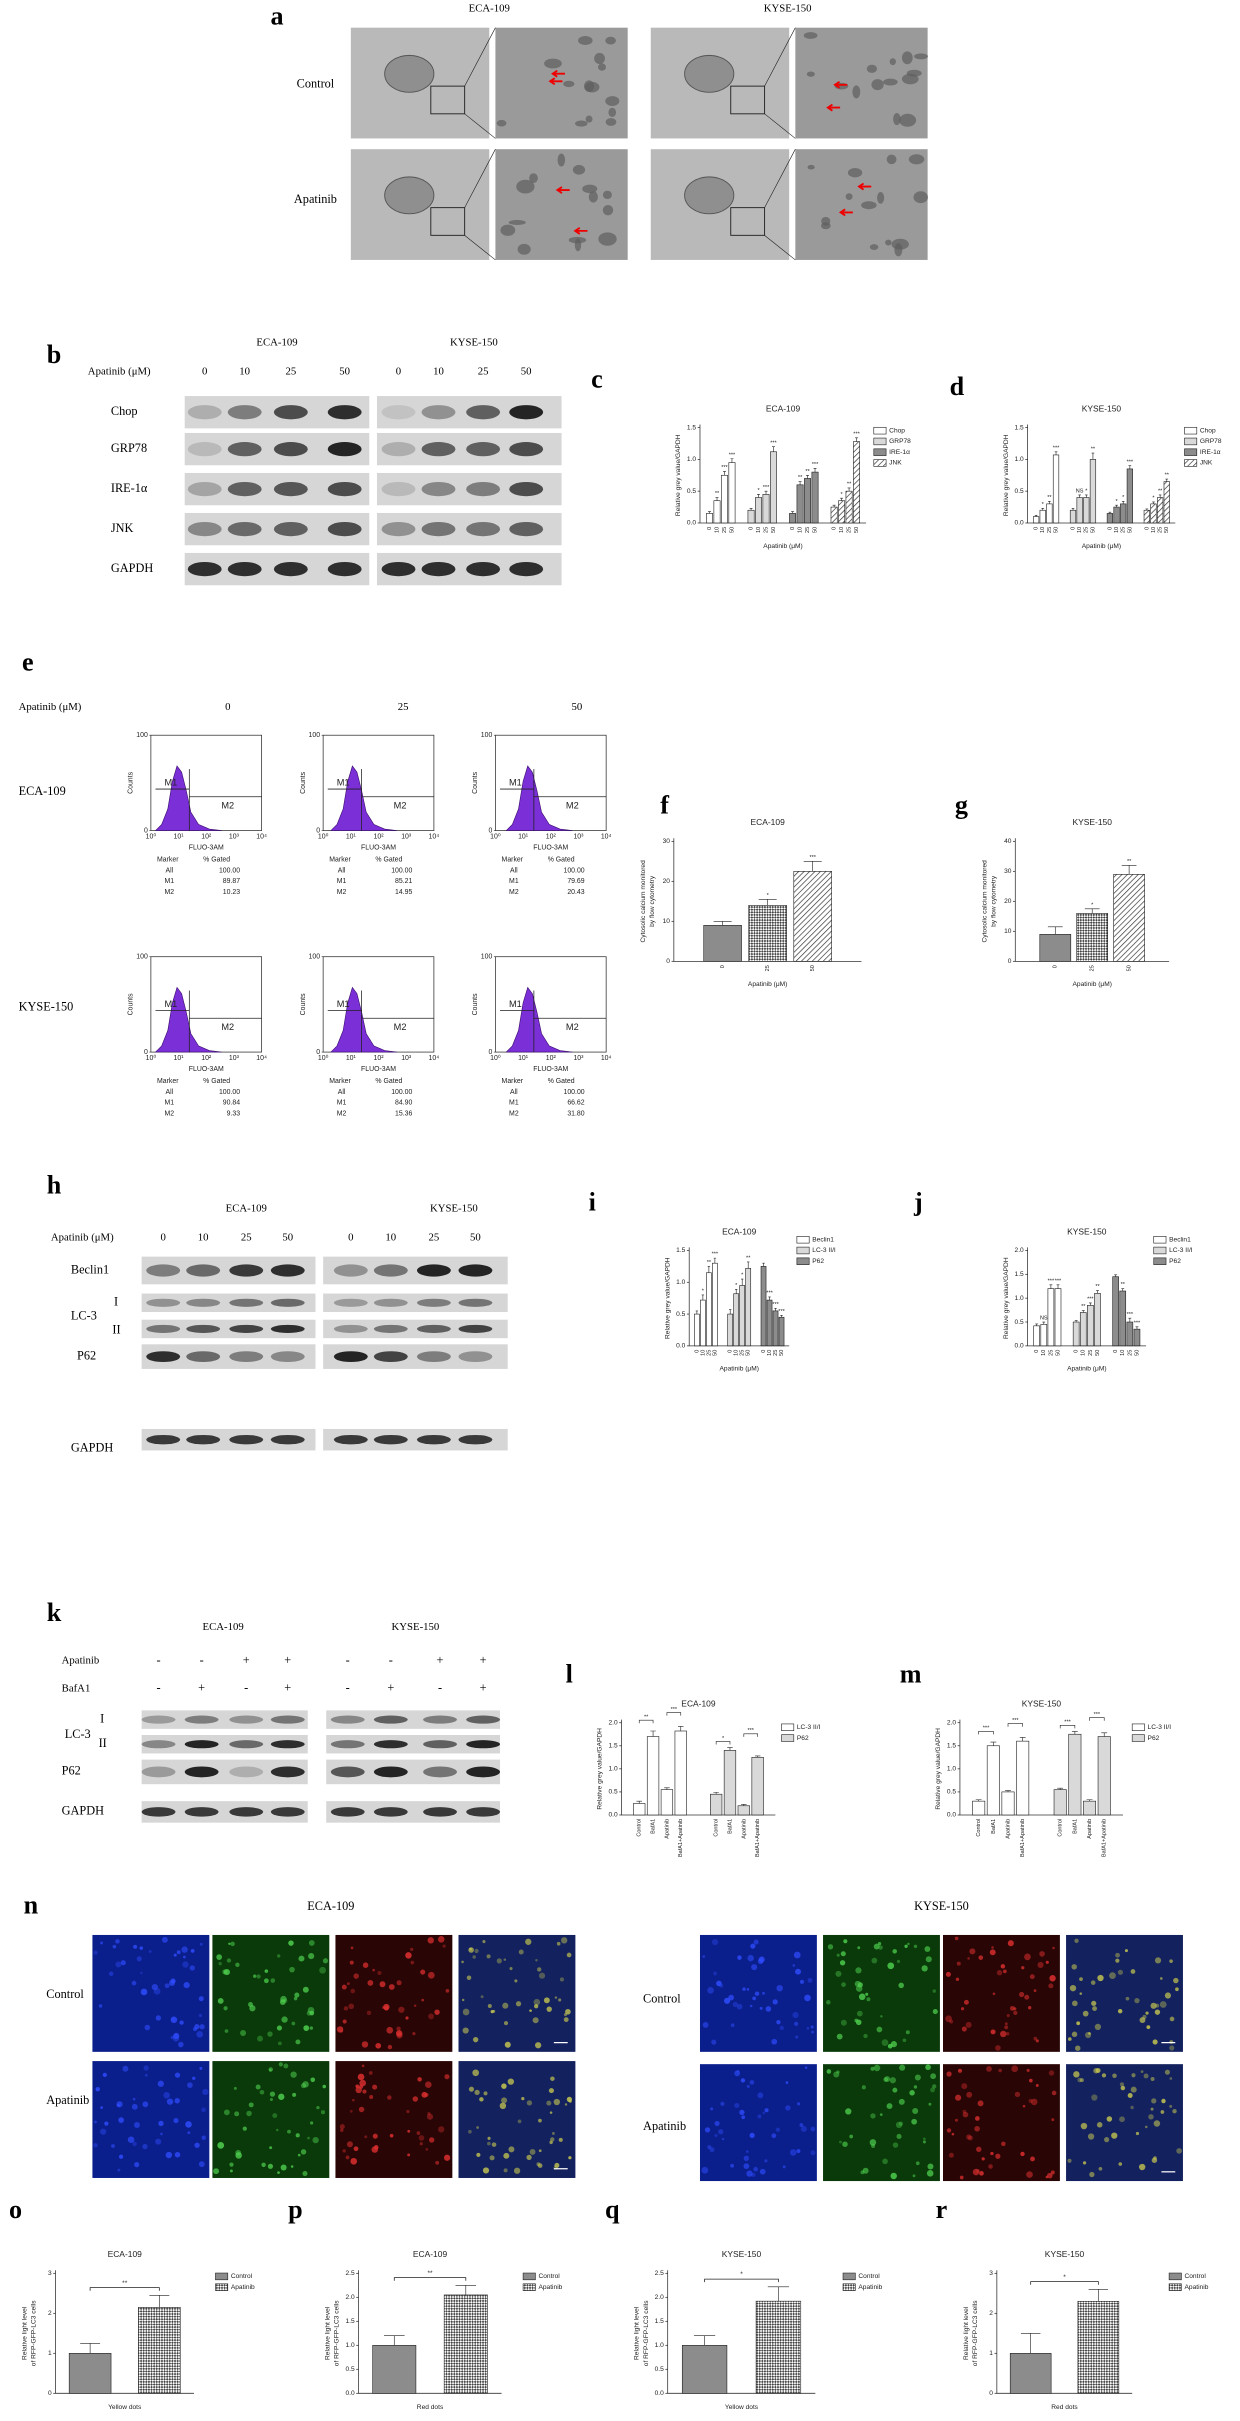 This screenshot has width=1240, height=2421. I want to click on sign-label: +, so click(287, 1660).